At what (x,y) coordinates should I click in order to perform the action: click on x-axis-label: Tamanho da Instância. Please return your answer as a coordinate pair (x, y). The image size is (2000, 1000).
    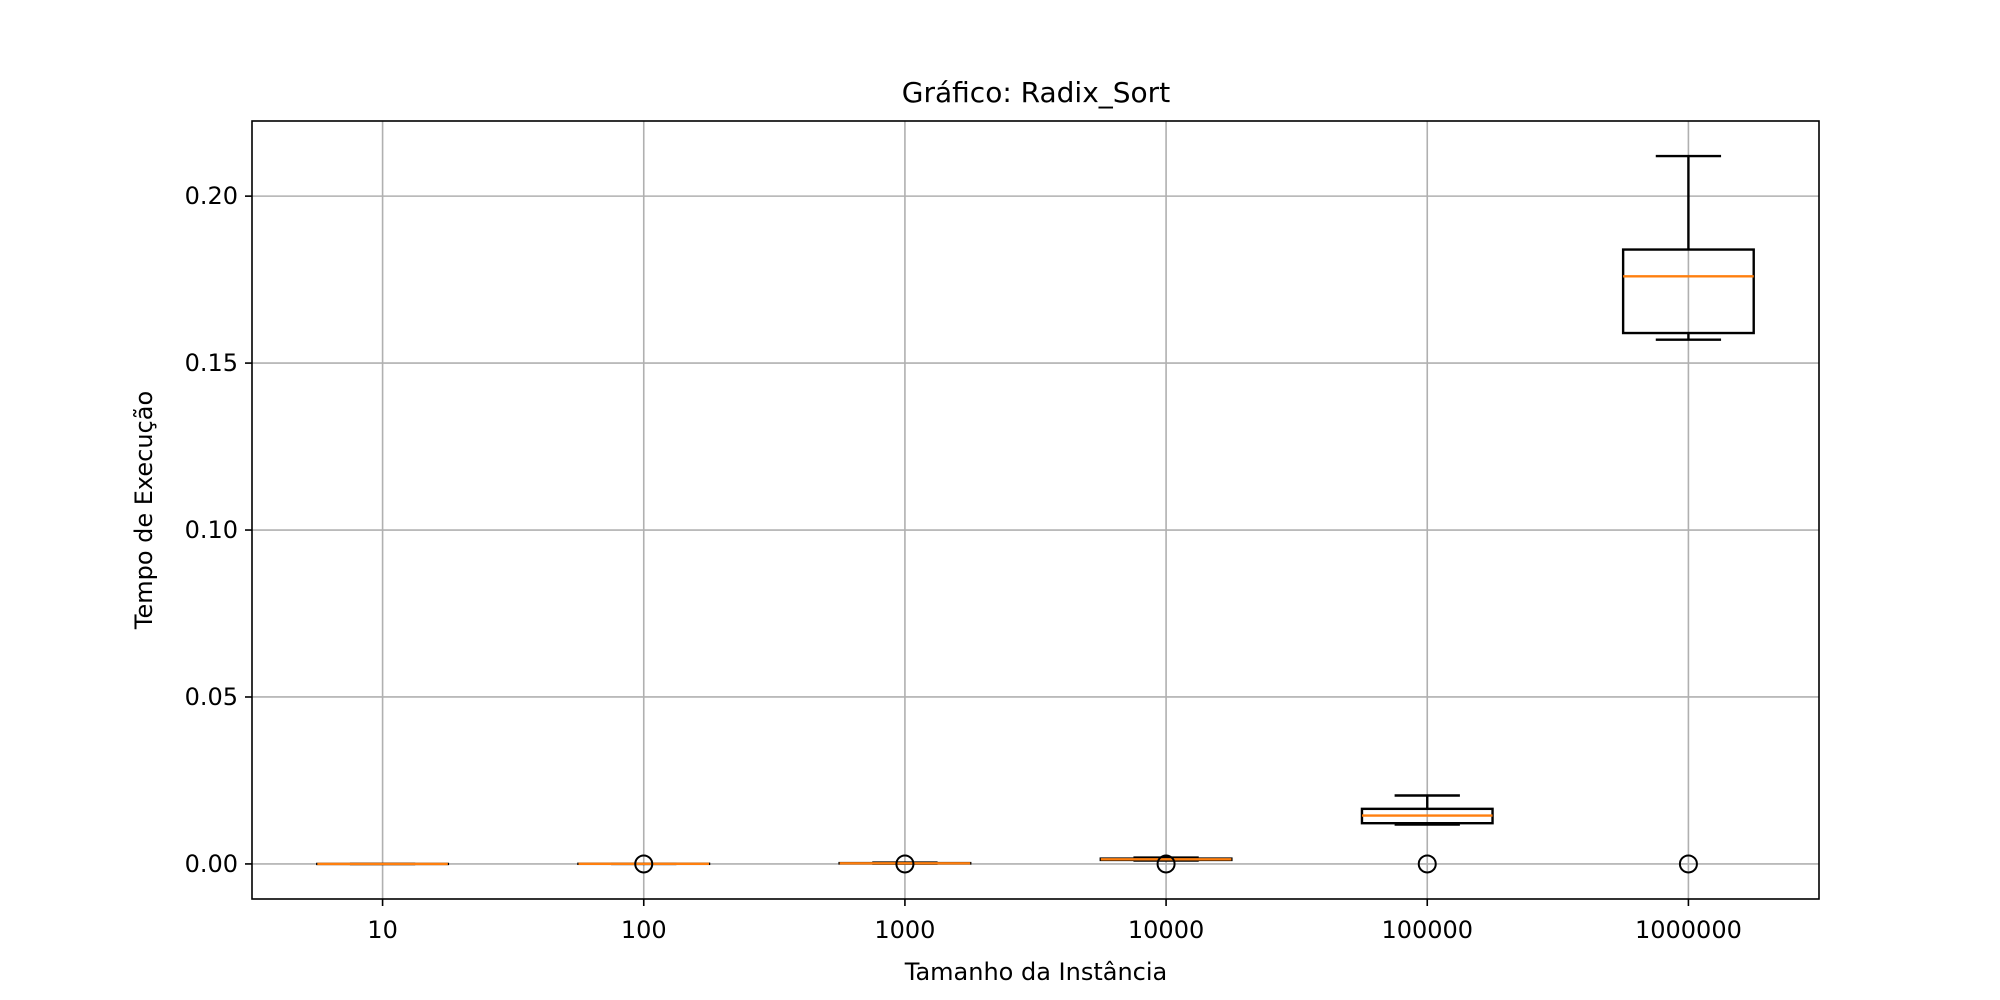
    Looking at the image, I should click on (1035, 972).